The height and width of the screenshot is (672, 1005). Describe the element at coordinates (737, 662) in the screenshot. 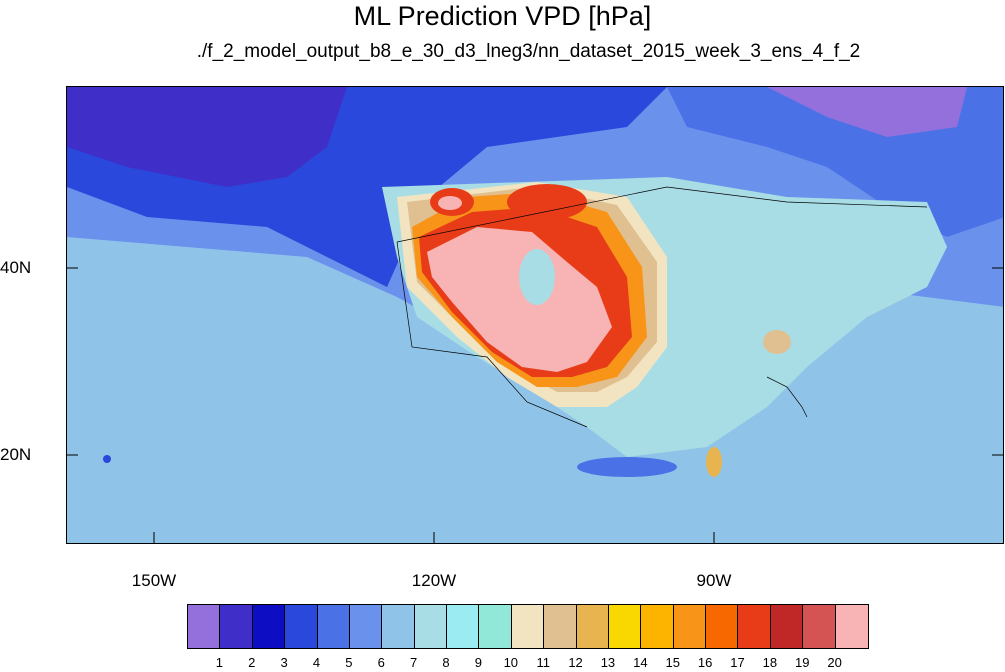

I see `colorbar-label-17: 17` at that location.